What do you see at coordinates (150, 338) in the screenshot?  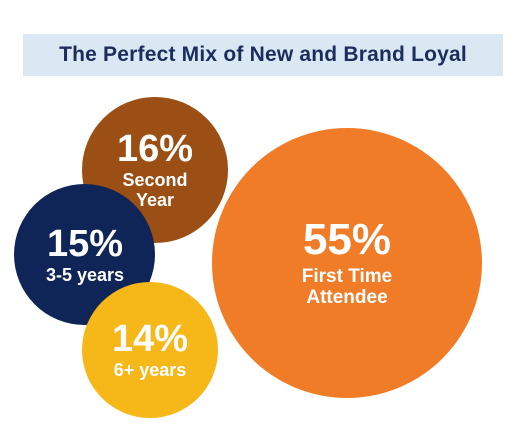 I see `value-label-six-plus-years: 14%` at bounding box center [150, 338].